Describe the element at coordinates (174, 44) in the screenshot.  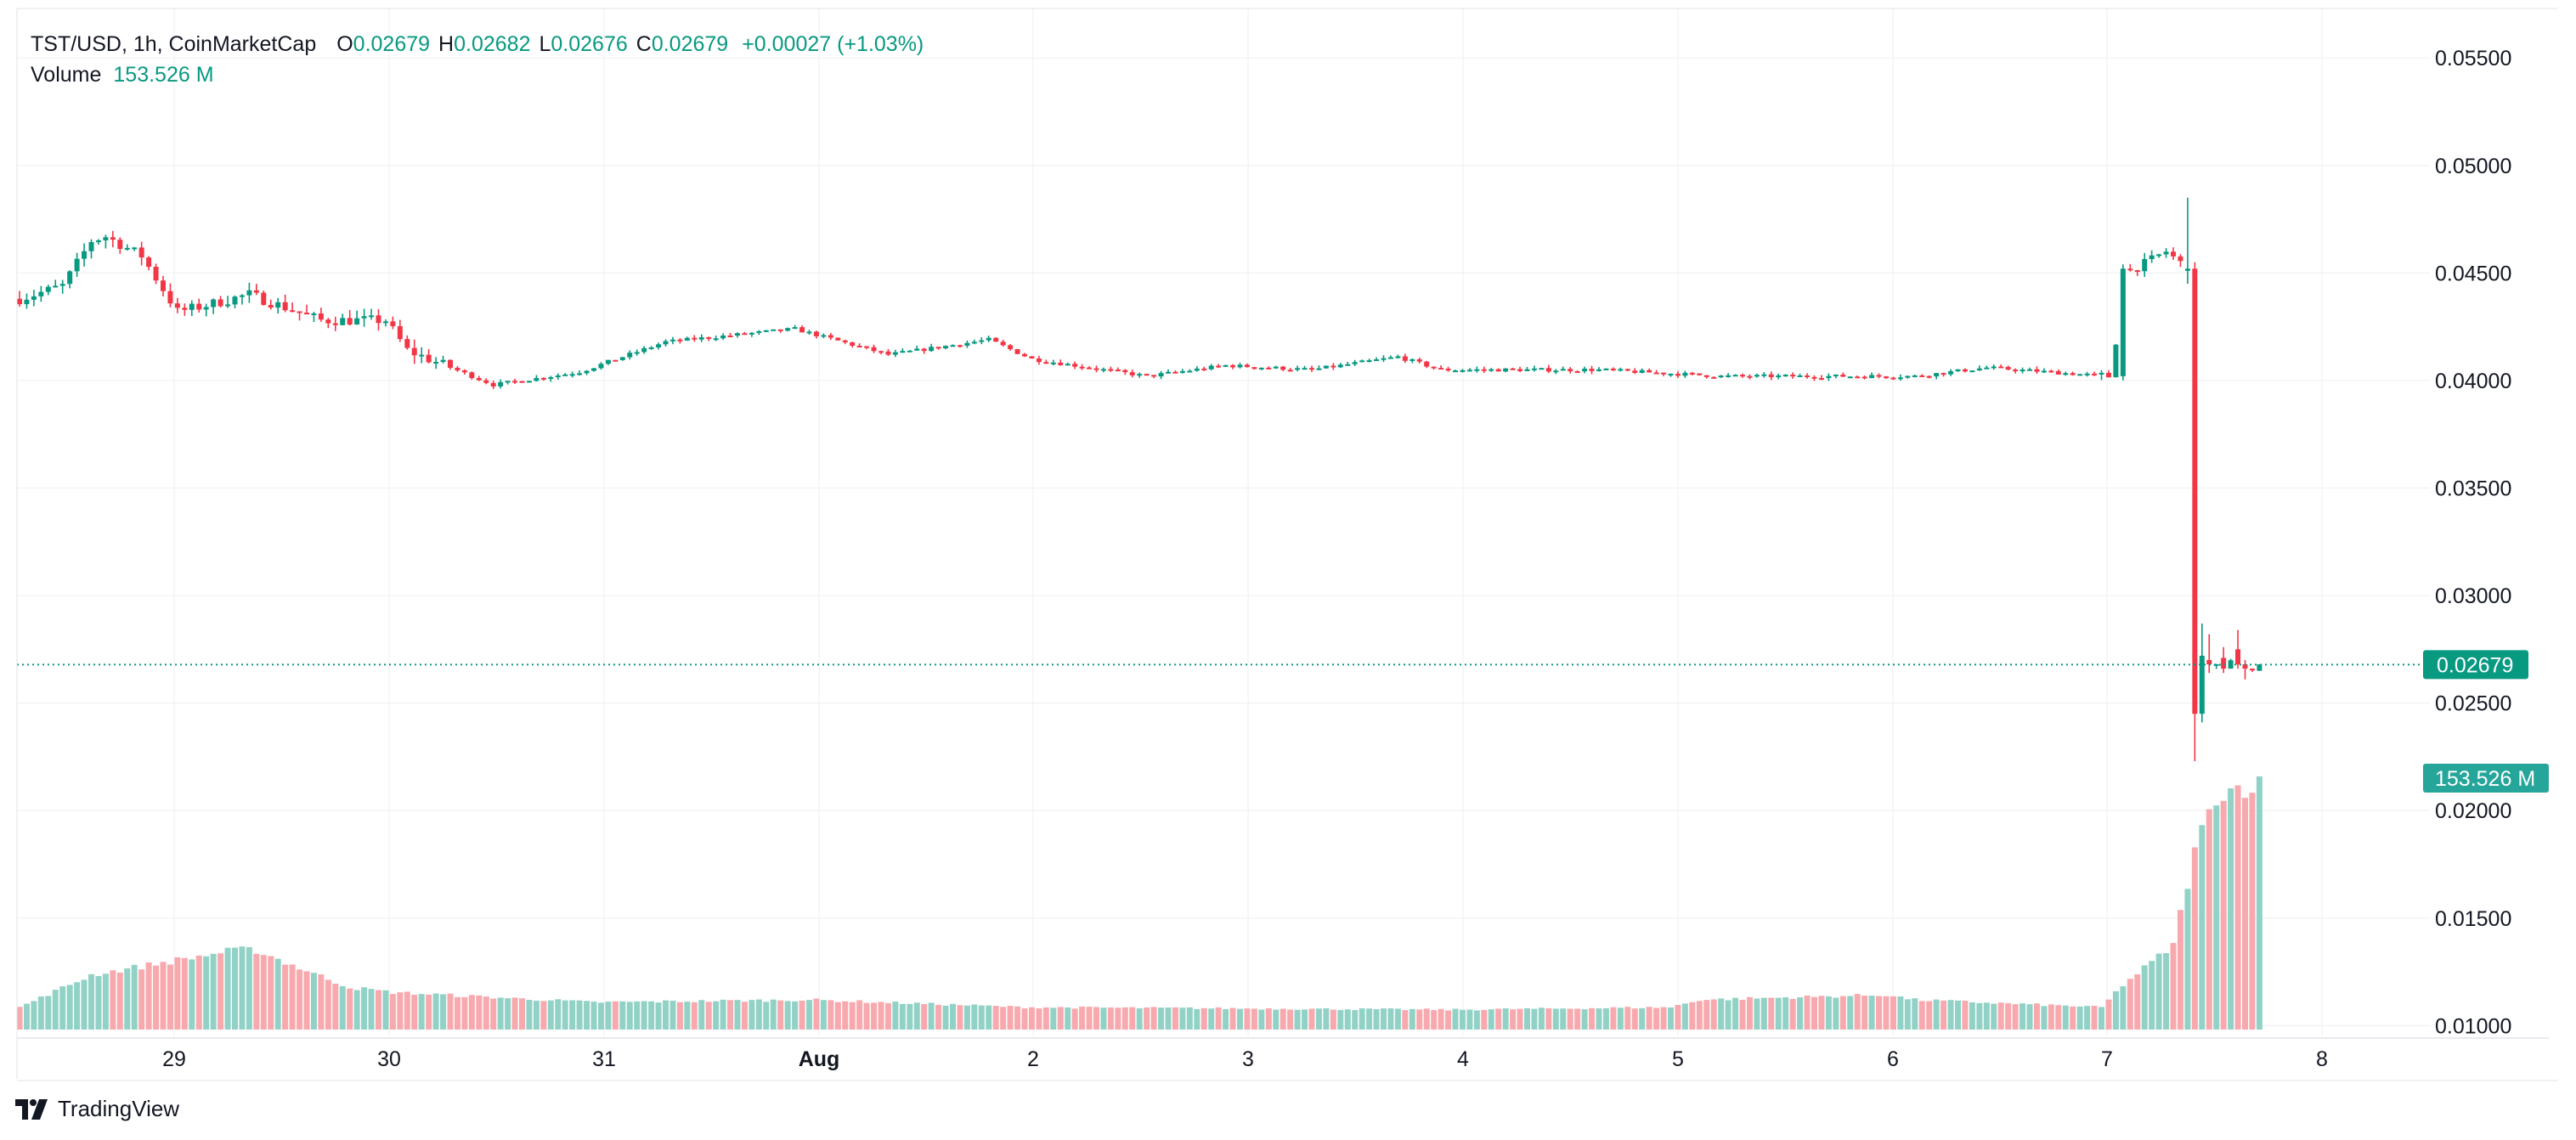
I see `symbol-title: TST/USD, 1h, CoinMarketCap` at that location.